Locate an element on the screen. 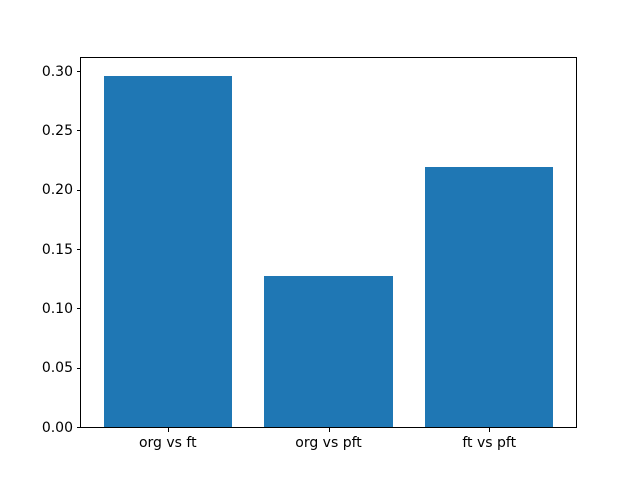 Image resolution: width=640 pixels, height=480 pixels. y-tick-label: 0.05 is located at coordinates (57, 368).